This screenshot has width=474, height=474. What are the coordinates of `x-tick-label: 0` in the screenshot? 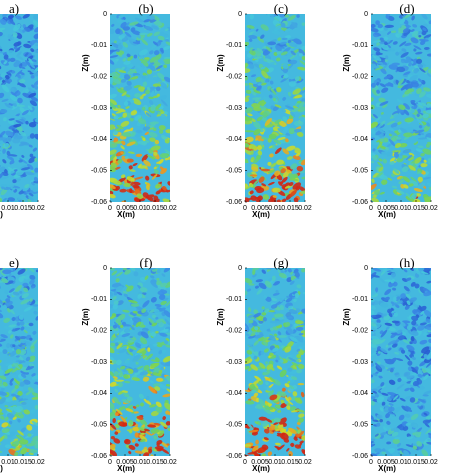 It's located at (245, 208).